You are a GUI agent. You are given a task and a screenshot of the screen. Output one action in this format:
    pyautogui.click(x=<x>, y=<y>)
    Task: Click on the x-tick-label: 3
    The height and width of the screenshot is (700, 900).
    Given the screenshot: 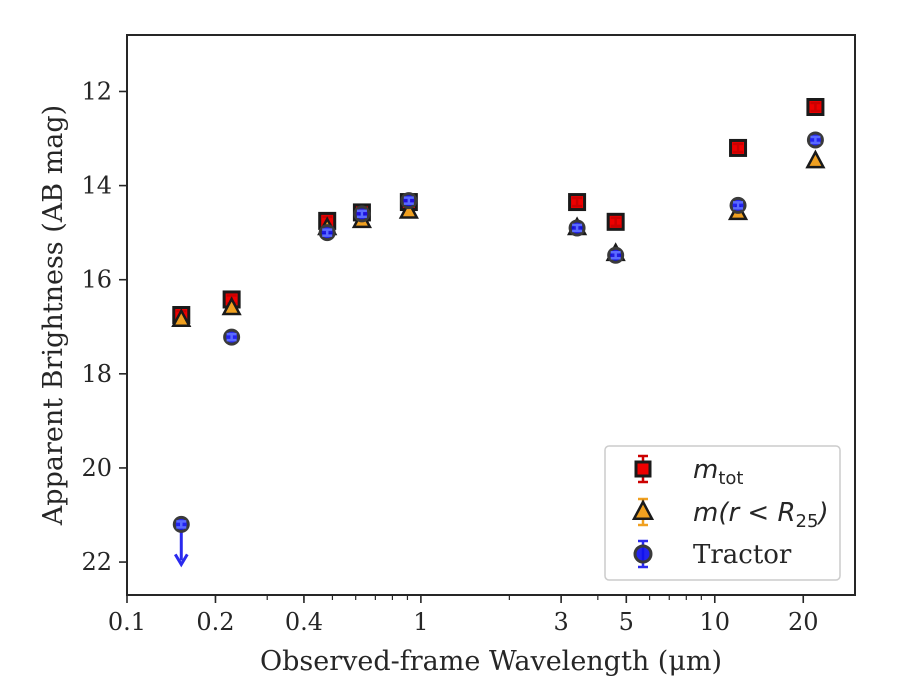 What is the action you would take?
    pyautogui.click(x=560, y=622)
    